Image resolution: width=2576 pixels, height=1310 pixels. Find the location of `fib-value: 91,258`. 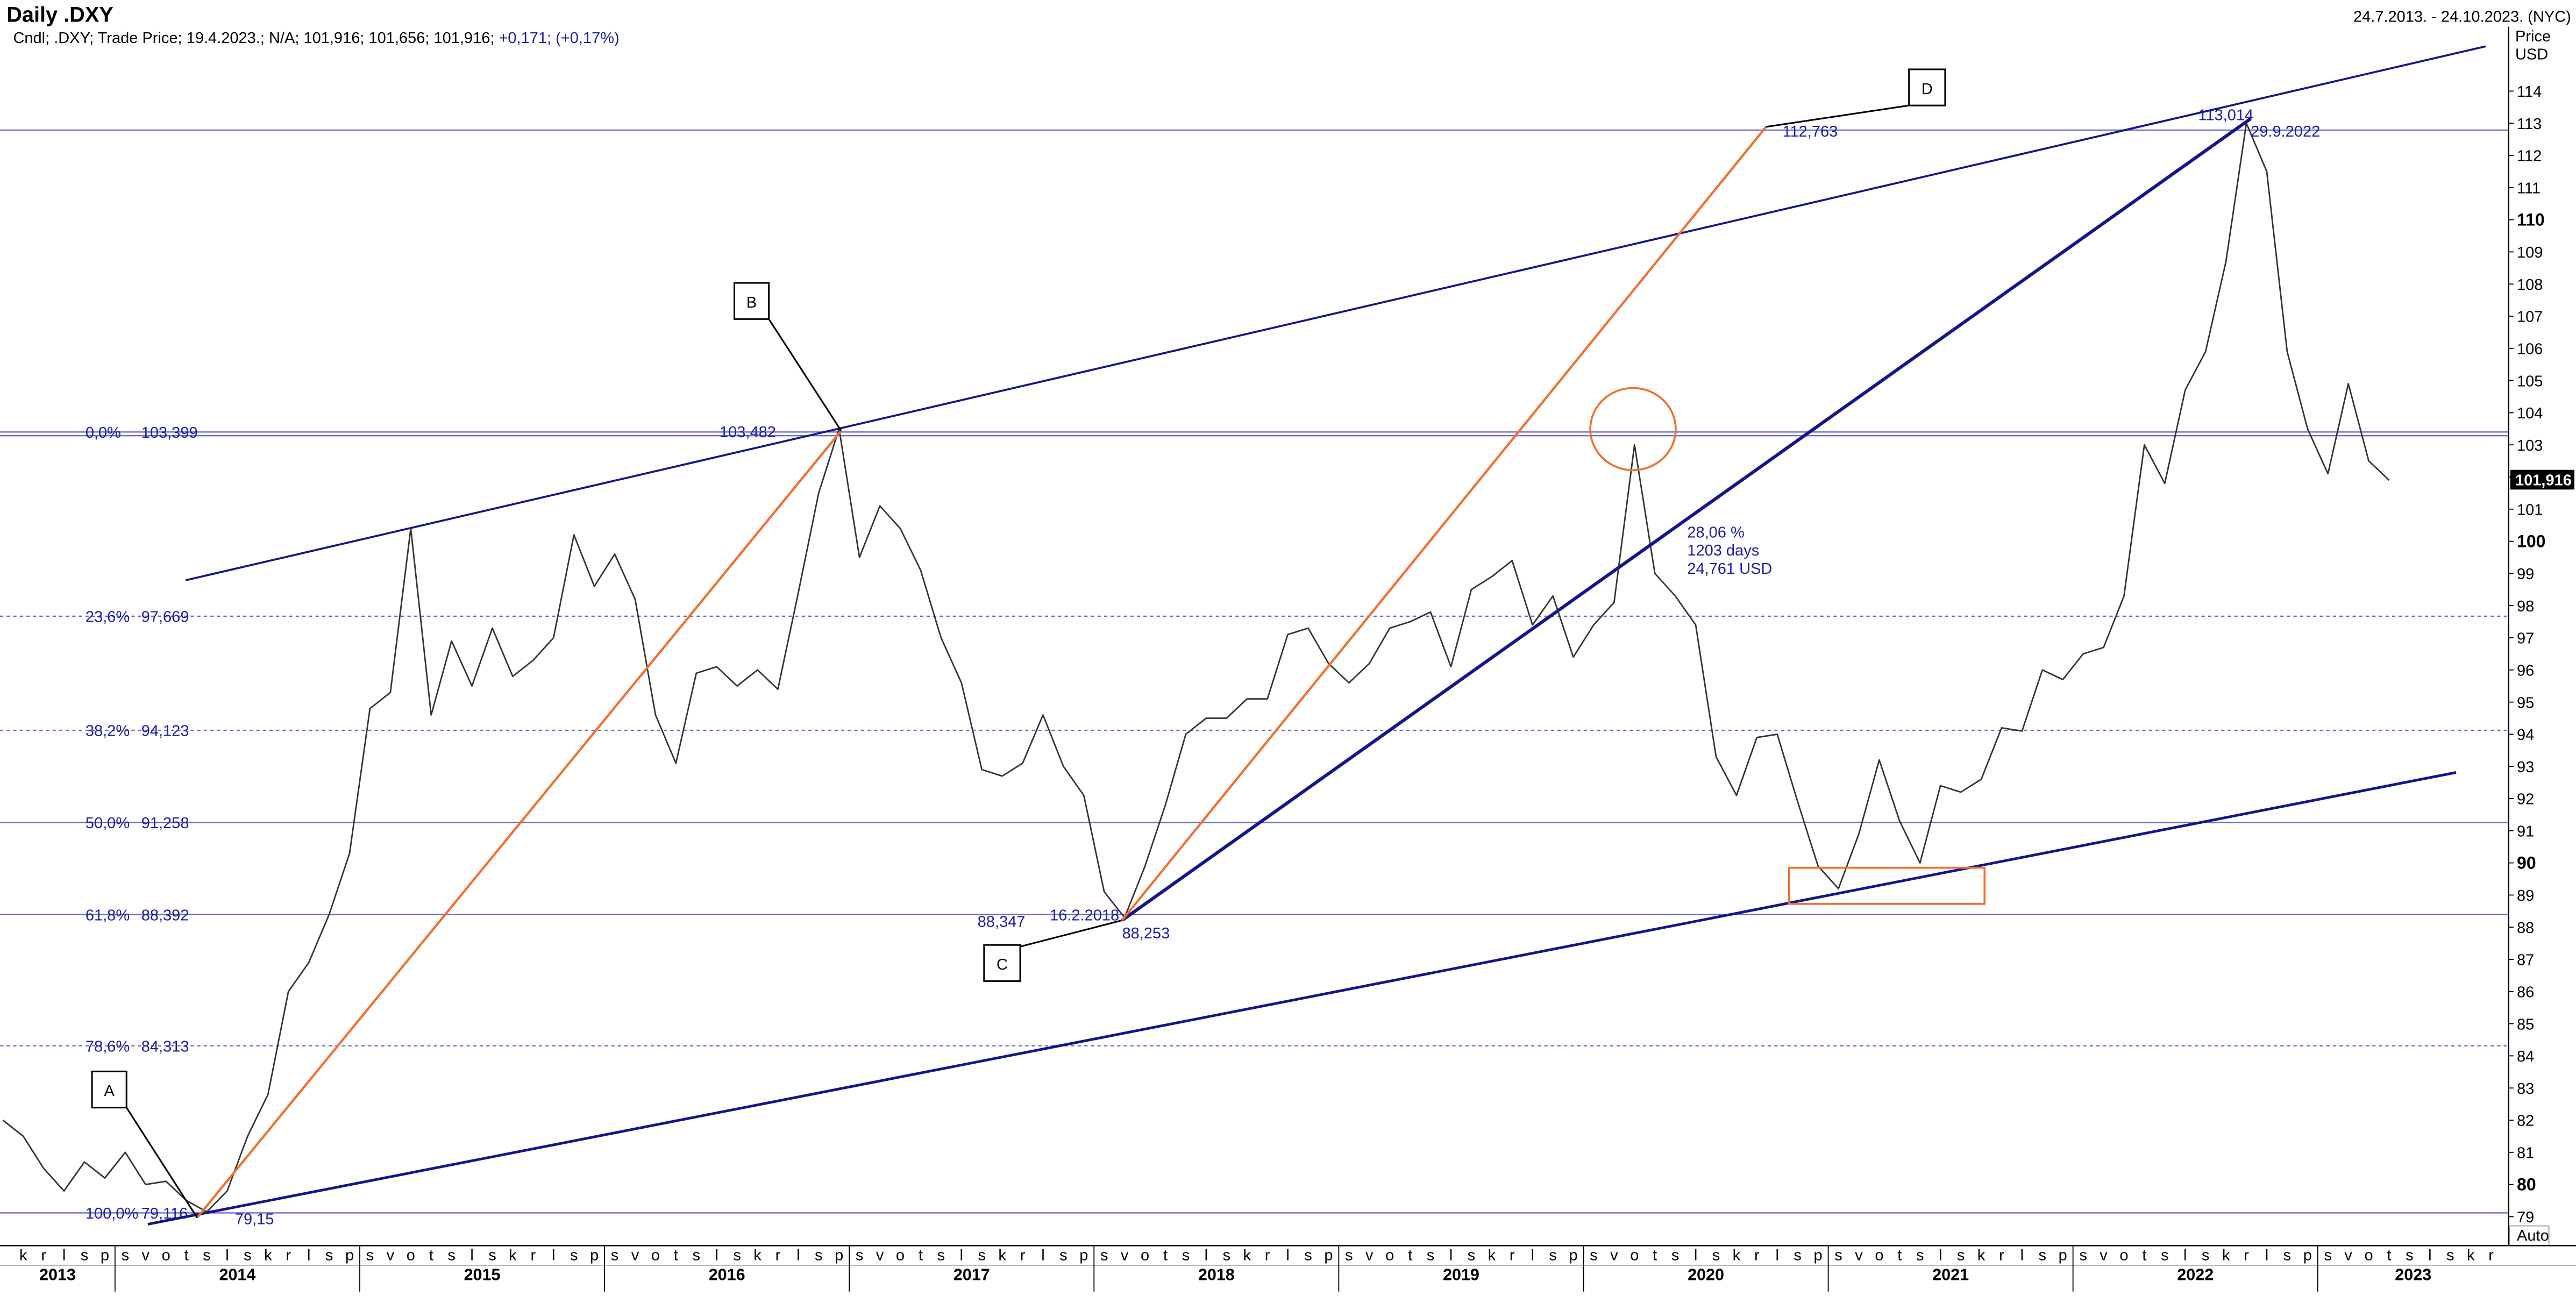

fib-value: 91,258 is located at coordinates (165, 823).